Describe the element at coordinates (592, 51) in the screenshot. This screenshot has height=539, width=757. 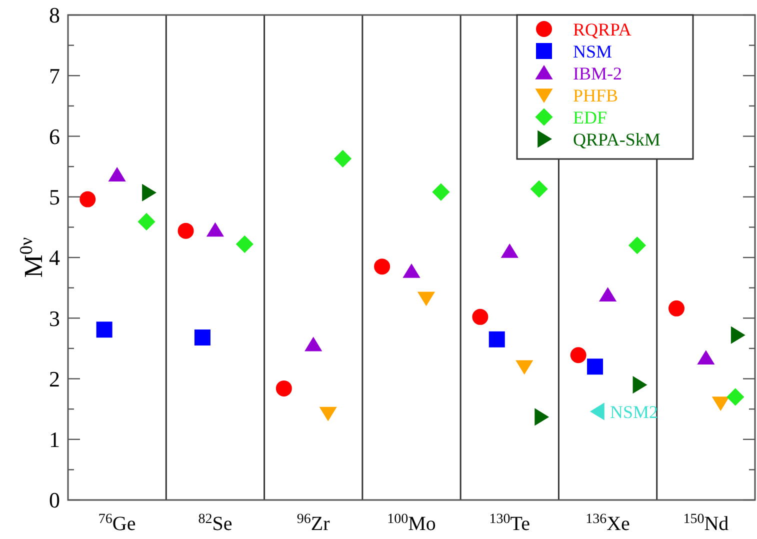
I see `legend-label: NSM` at that location.